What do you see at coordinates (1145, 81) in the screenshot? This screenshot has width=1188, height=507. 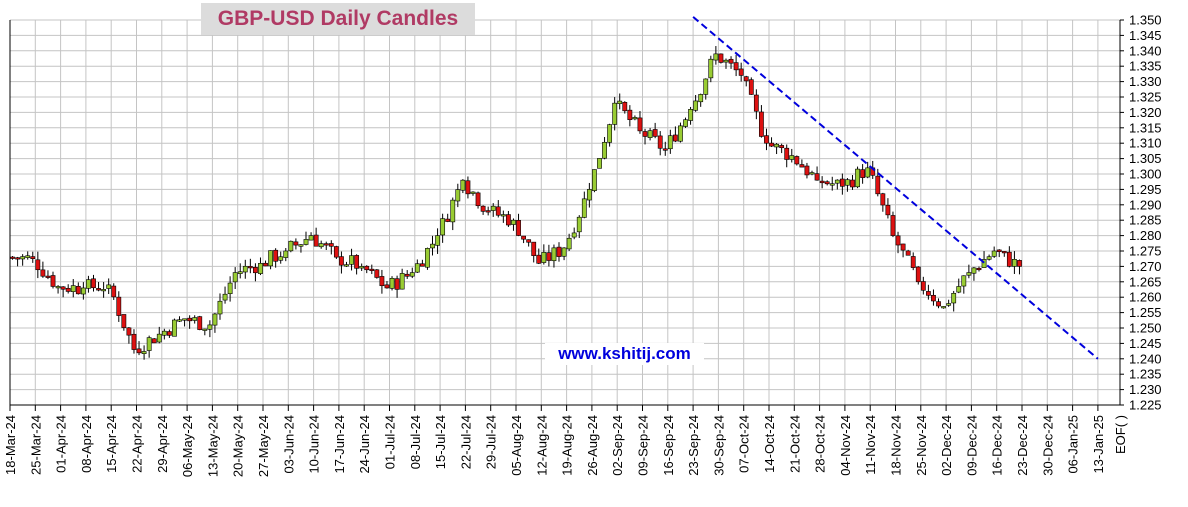 I see `y-tick-label: 1.330` at bounding box center [1145, 81].